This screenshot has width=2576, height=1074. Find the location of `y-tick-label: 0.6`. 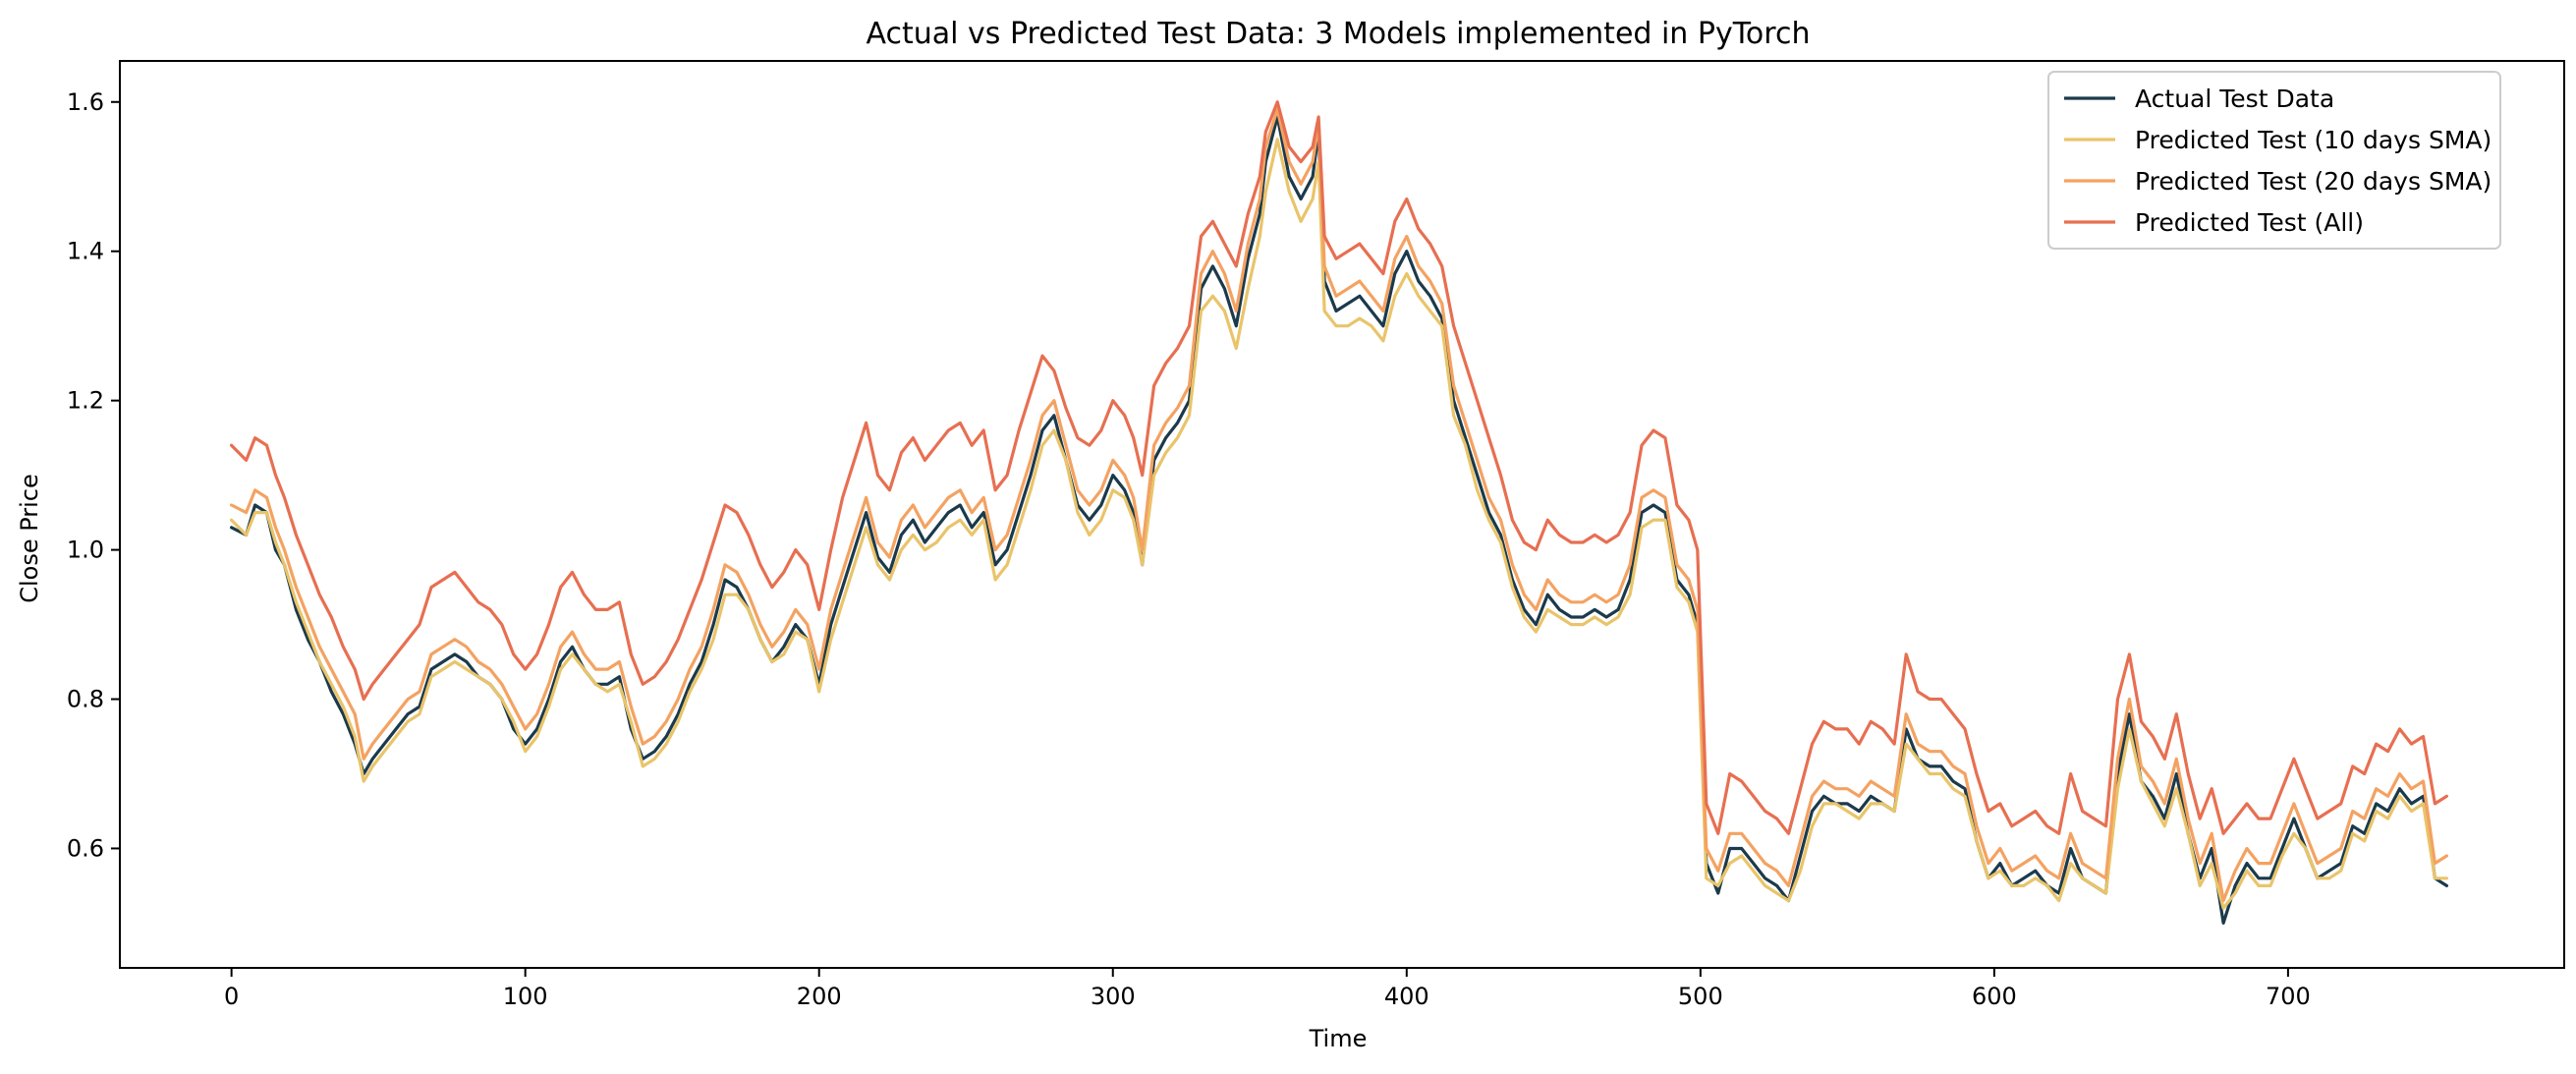

y-tick-label: 0.6 is located at coordinates (85, 848).